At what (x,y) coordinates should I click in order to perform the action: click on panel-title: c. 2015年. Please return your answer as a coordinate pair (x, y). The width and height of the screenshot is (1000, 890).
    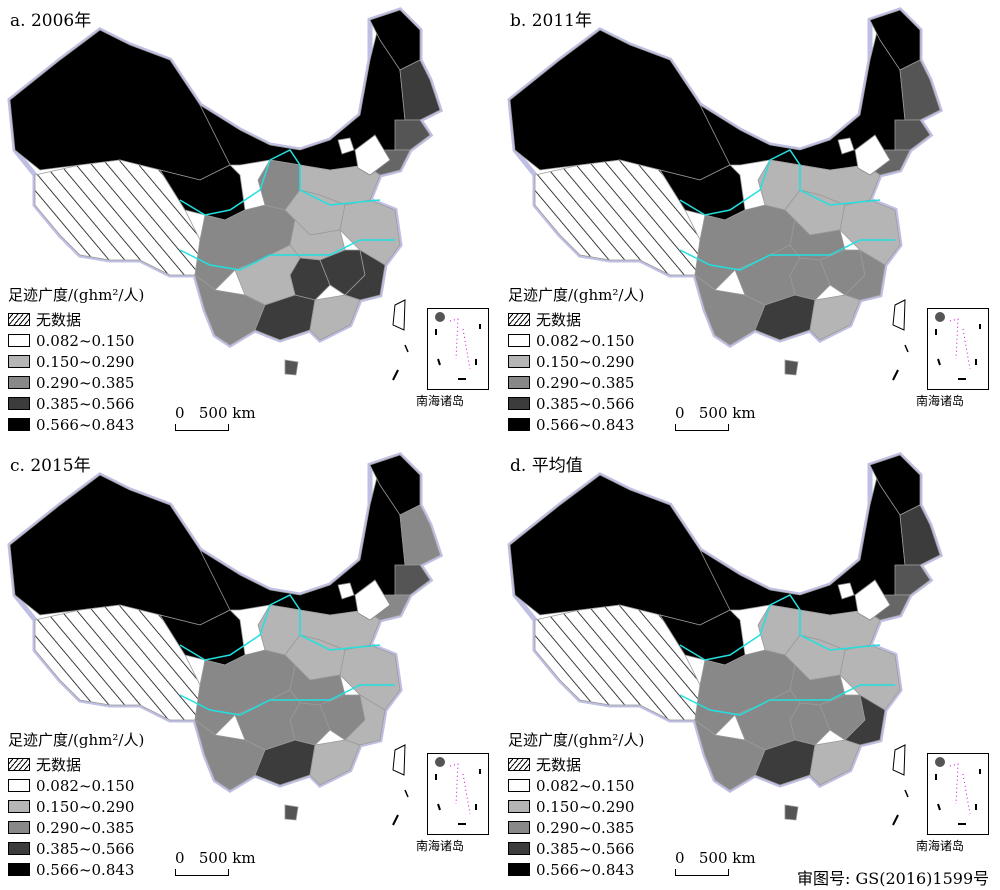
    Looking at the image, I should click on (50, 466).